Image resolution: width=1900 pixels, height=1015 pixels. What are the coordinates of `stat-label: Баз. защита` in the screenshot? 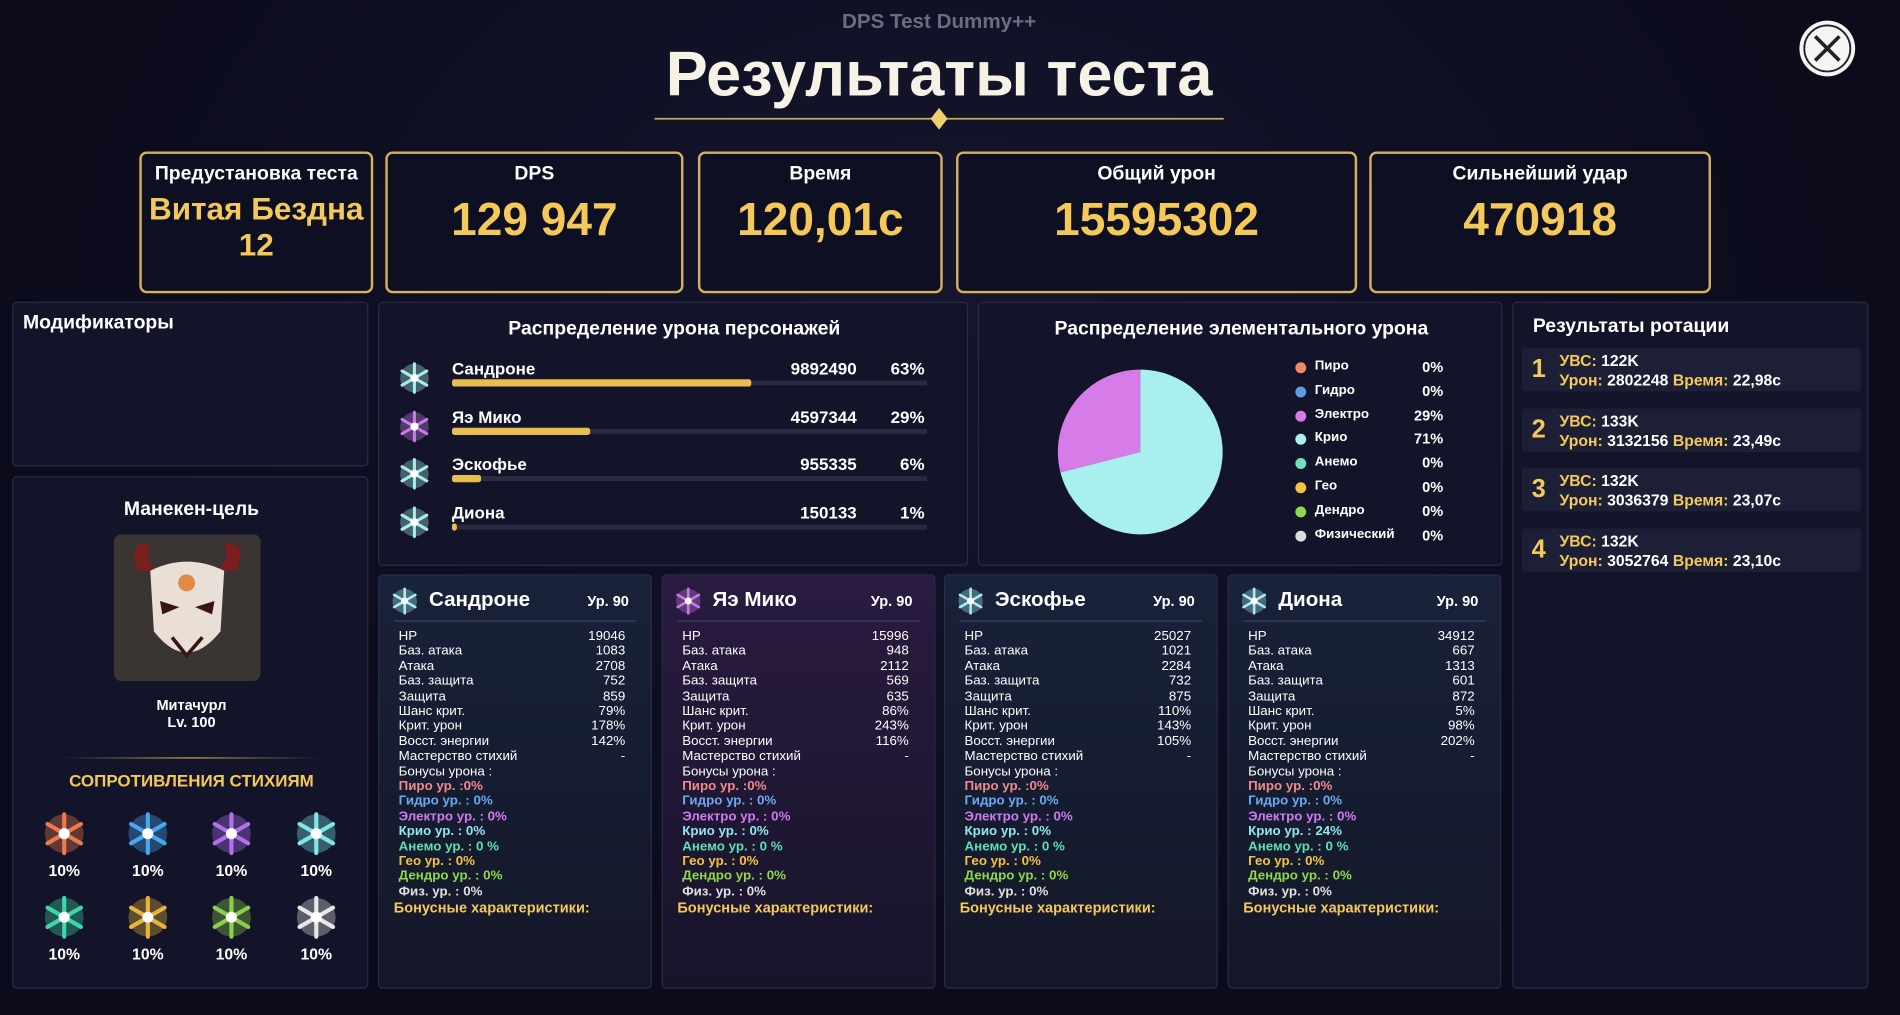 It's located at (1002, 681).